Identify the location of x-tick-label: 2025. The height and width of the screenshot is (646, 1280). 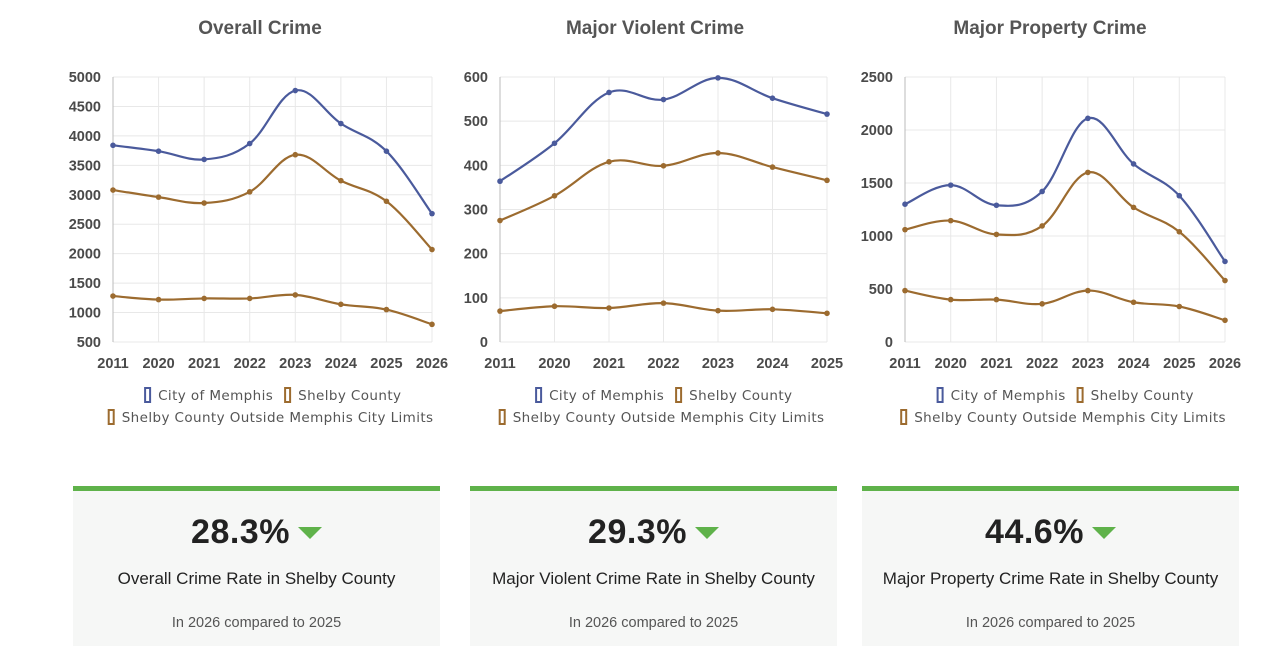
(386, 364).